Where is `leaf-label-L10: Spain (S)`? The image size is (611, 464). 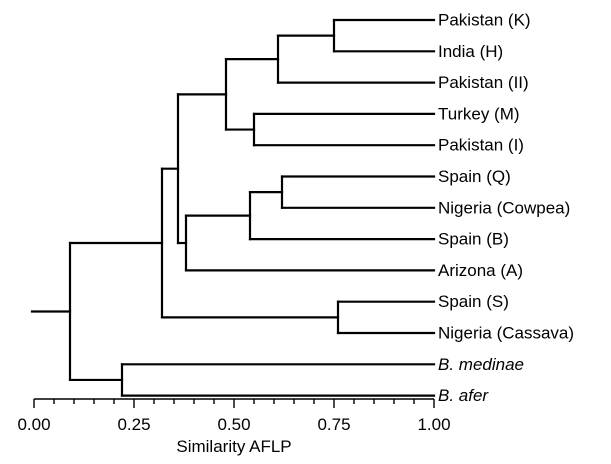
leaf-label-L10: Spain (S) is located at coordinates (473, 301).